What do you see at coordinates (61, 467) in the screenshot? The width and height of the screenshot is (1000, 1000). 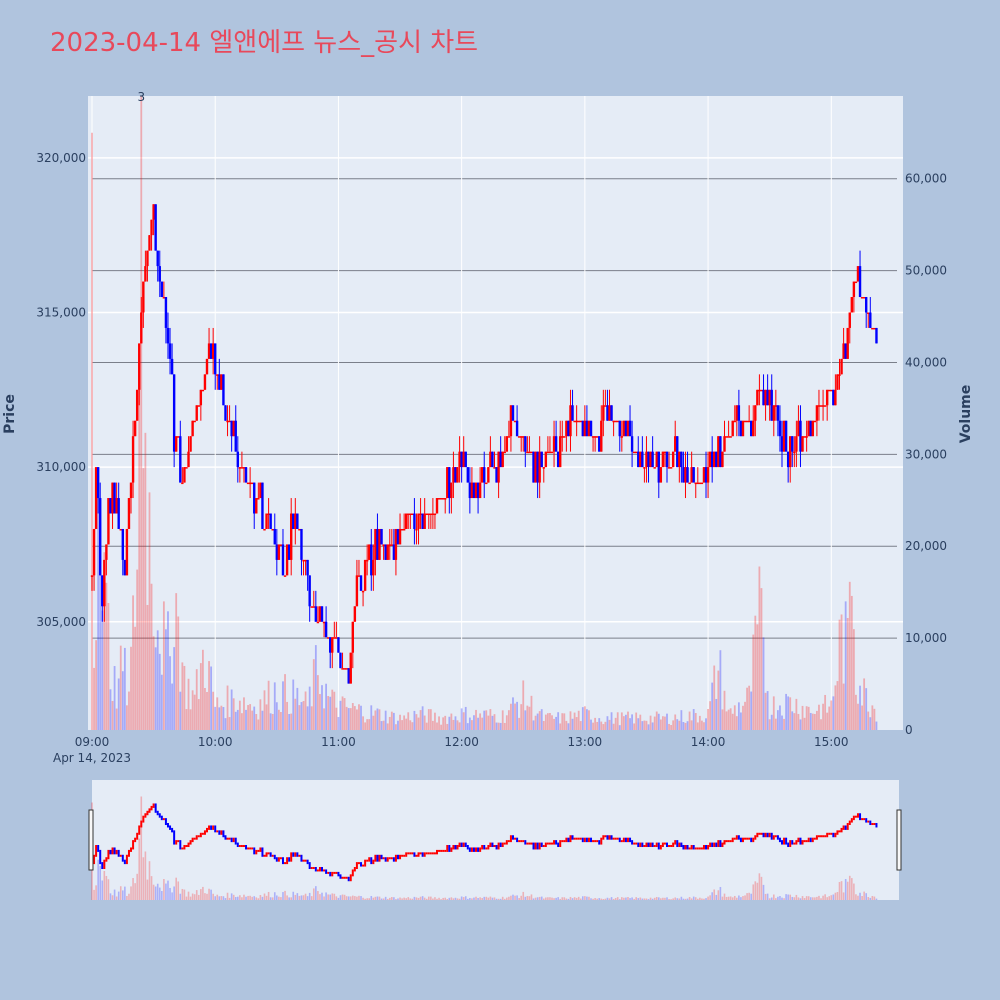 I see `price-tick-label: 310,000` at bounding box center [61, 467].